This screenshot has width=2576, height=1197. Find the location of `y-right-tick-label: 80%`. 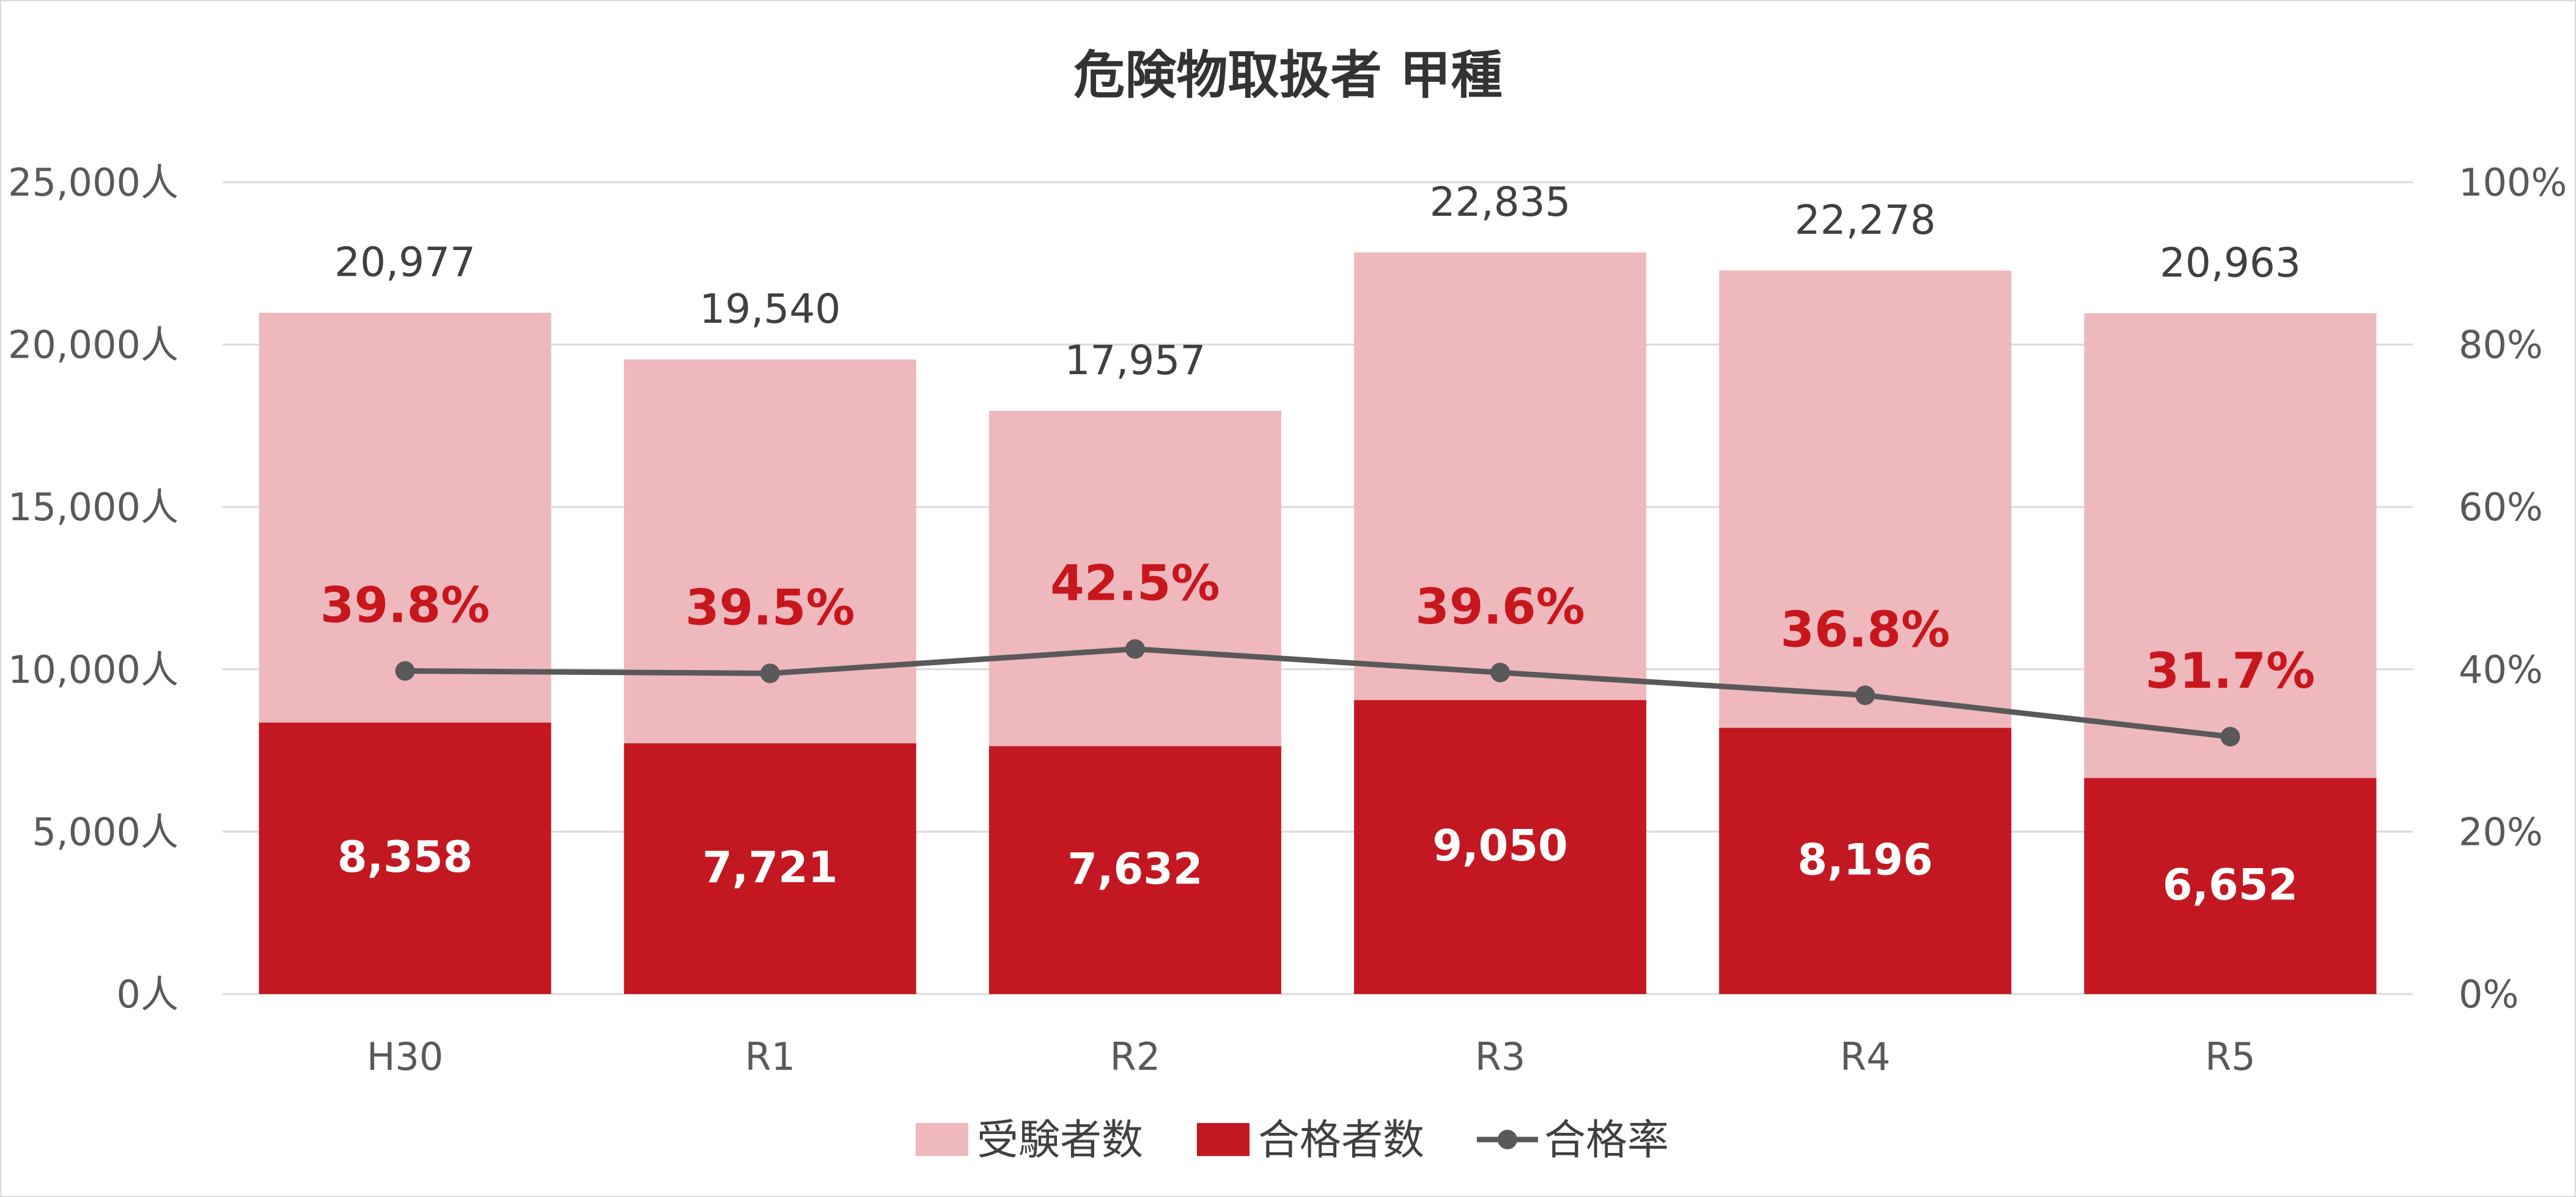

y-right-tick-label: 80% is located at coordinates (2501, 345).